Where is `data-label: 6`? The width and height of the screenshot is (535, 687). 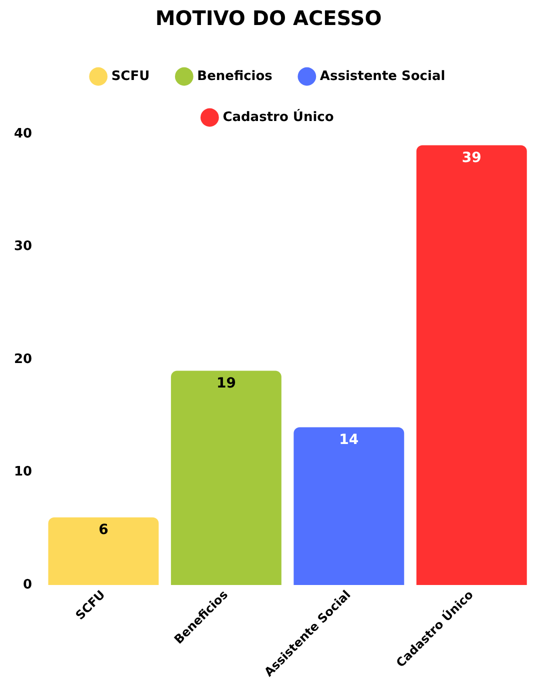
data-label: 6 is located at coordinates (103, 530).